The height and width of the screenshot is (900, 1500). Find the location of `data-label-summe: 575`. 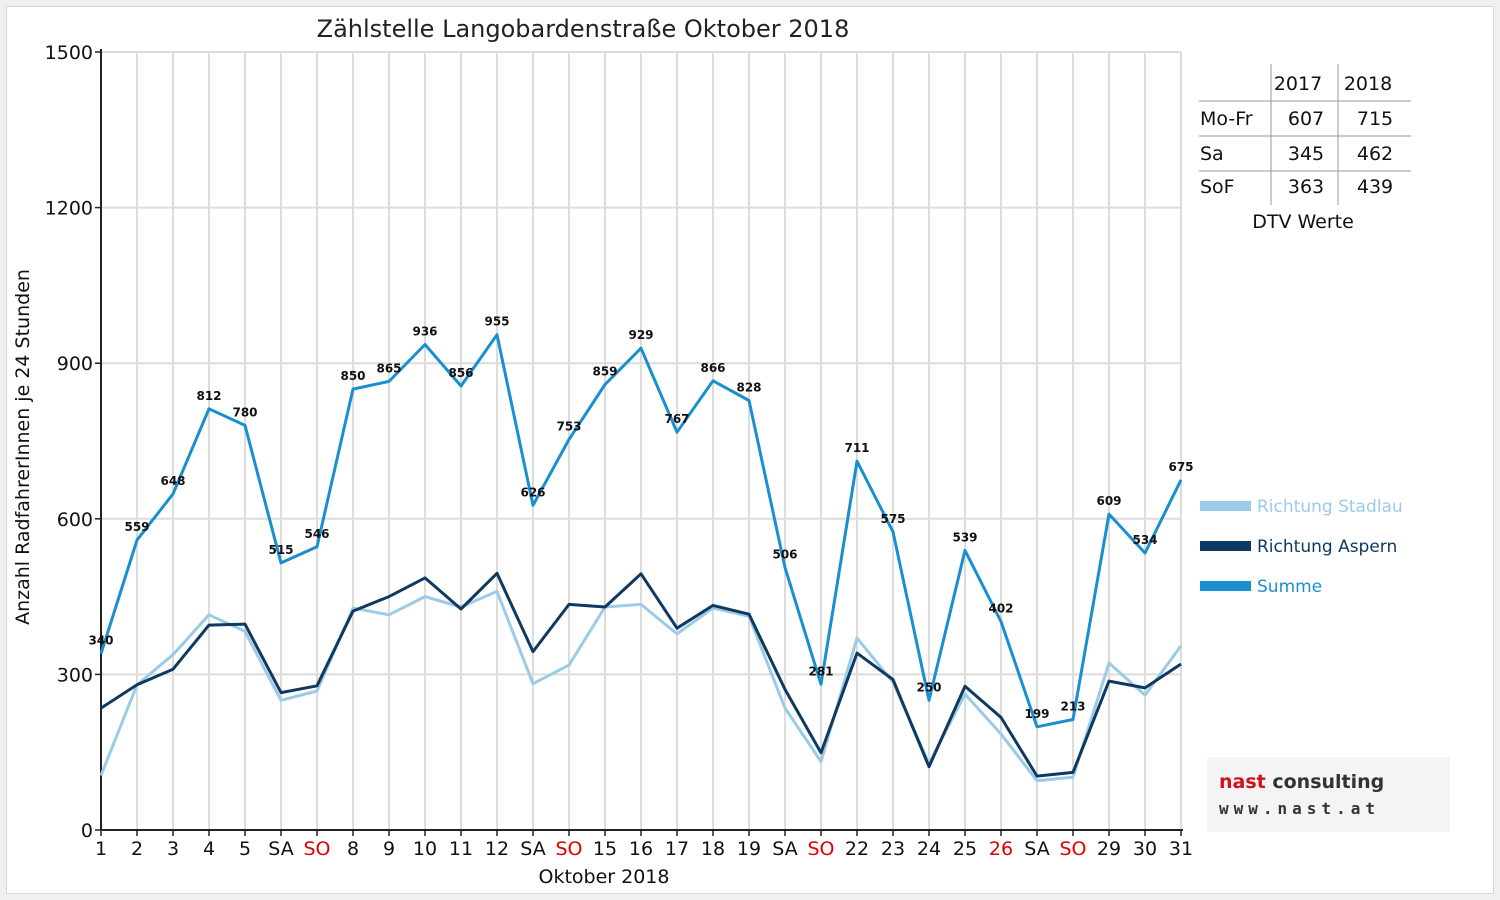

data-label-summe: 575 is located at coordinates (892, 519).